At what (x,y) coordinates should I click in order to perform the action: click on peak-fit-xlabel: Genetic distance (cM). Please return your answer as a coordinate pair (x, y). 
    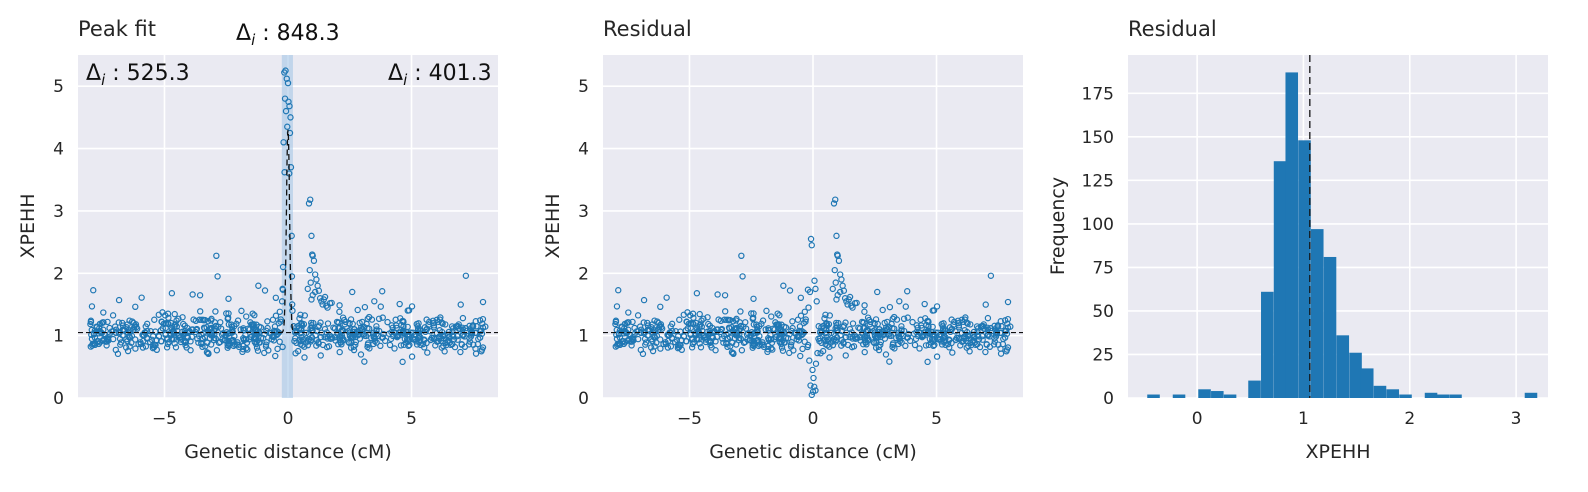
    Looking at the image, I should click on (288, 452).